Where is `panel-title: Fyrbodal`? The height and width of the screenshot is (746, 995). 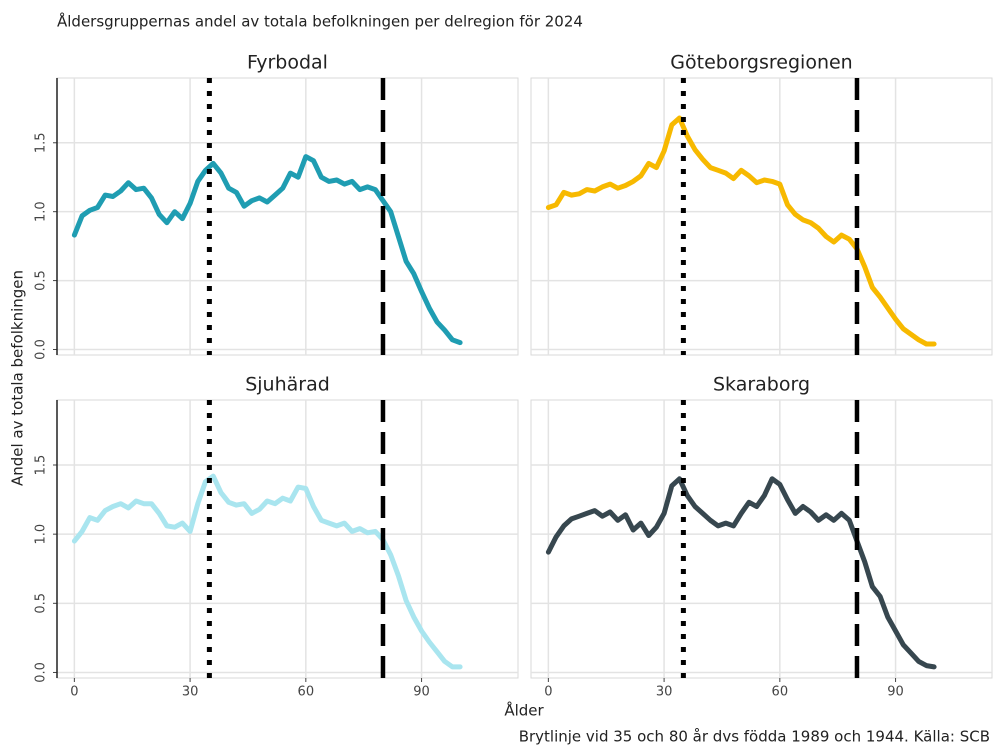 panel-title: Fyrbodal is located at coordinates (287, 63).